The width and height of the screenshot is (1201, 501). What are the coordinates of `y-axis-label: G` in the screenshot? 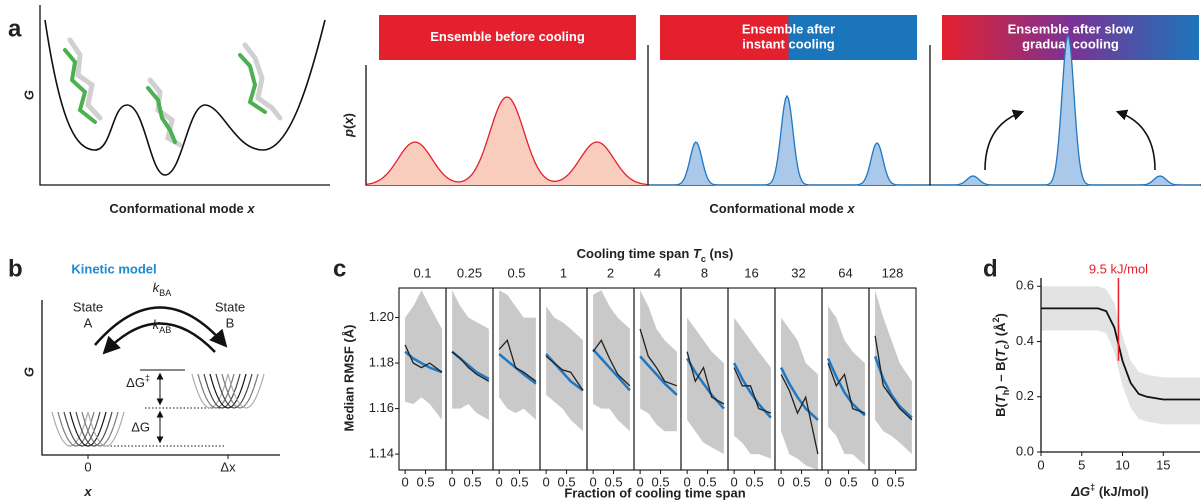 It's located at (28, 372).